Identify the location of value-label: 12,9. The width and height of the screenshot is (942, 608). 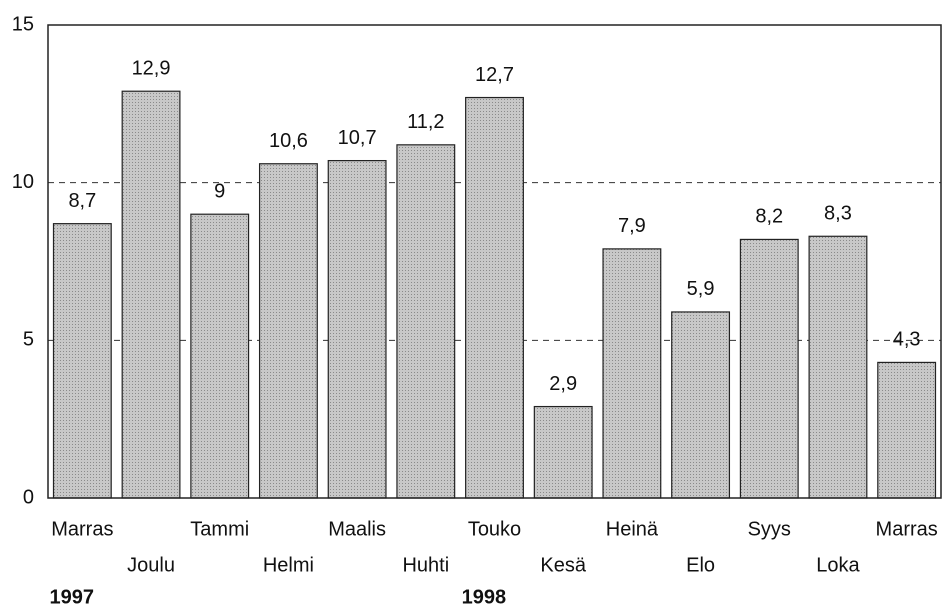
(151, 69).